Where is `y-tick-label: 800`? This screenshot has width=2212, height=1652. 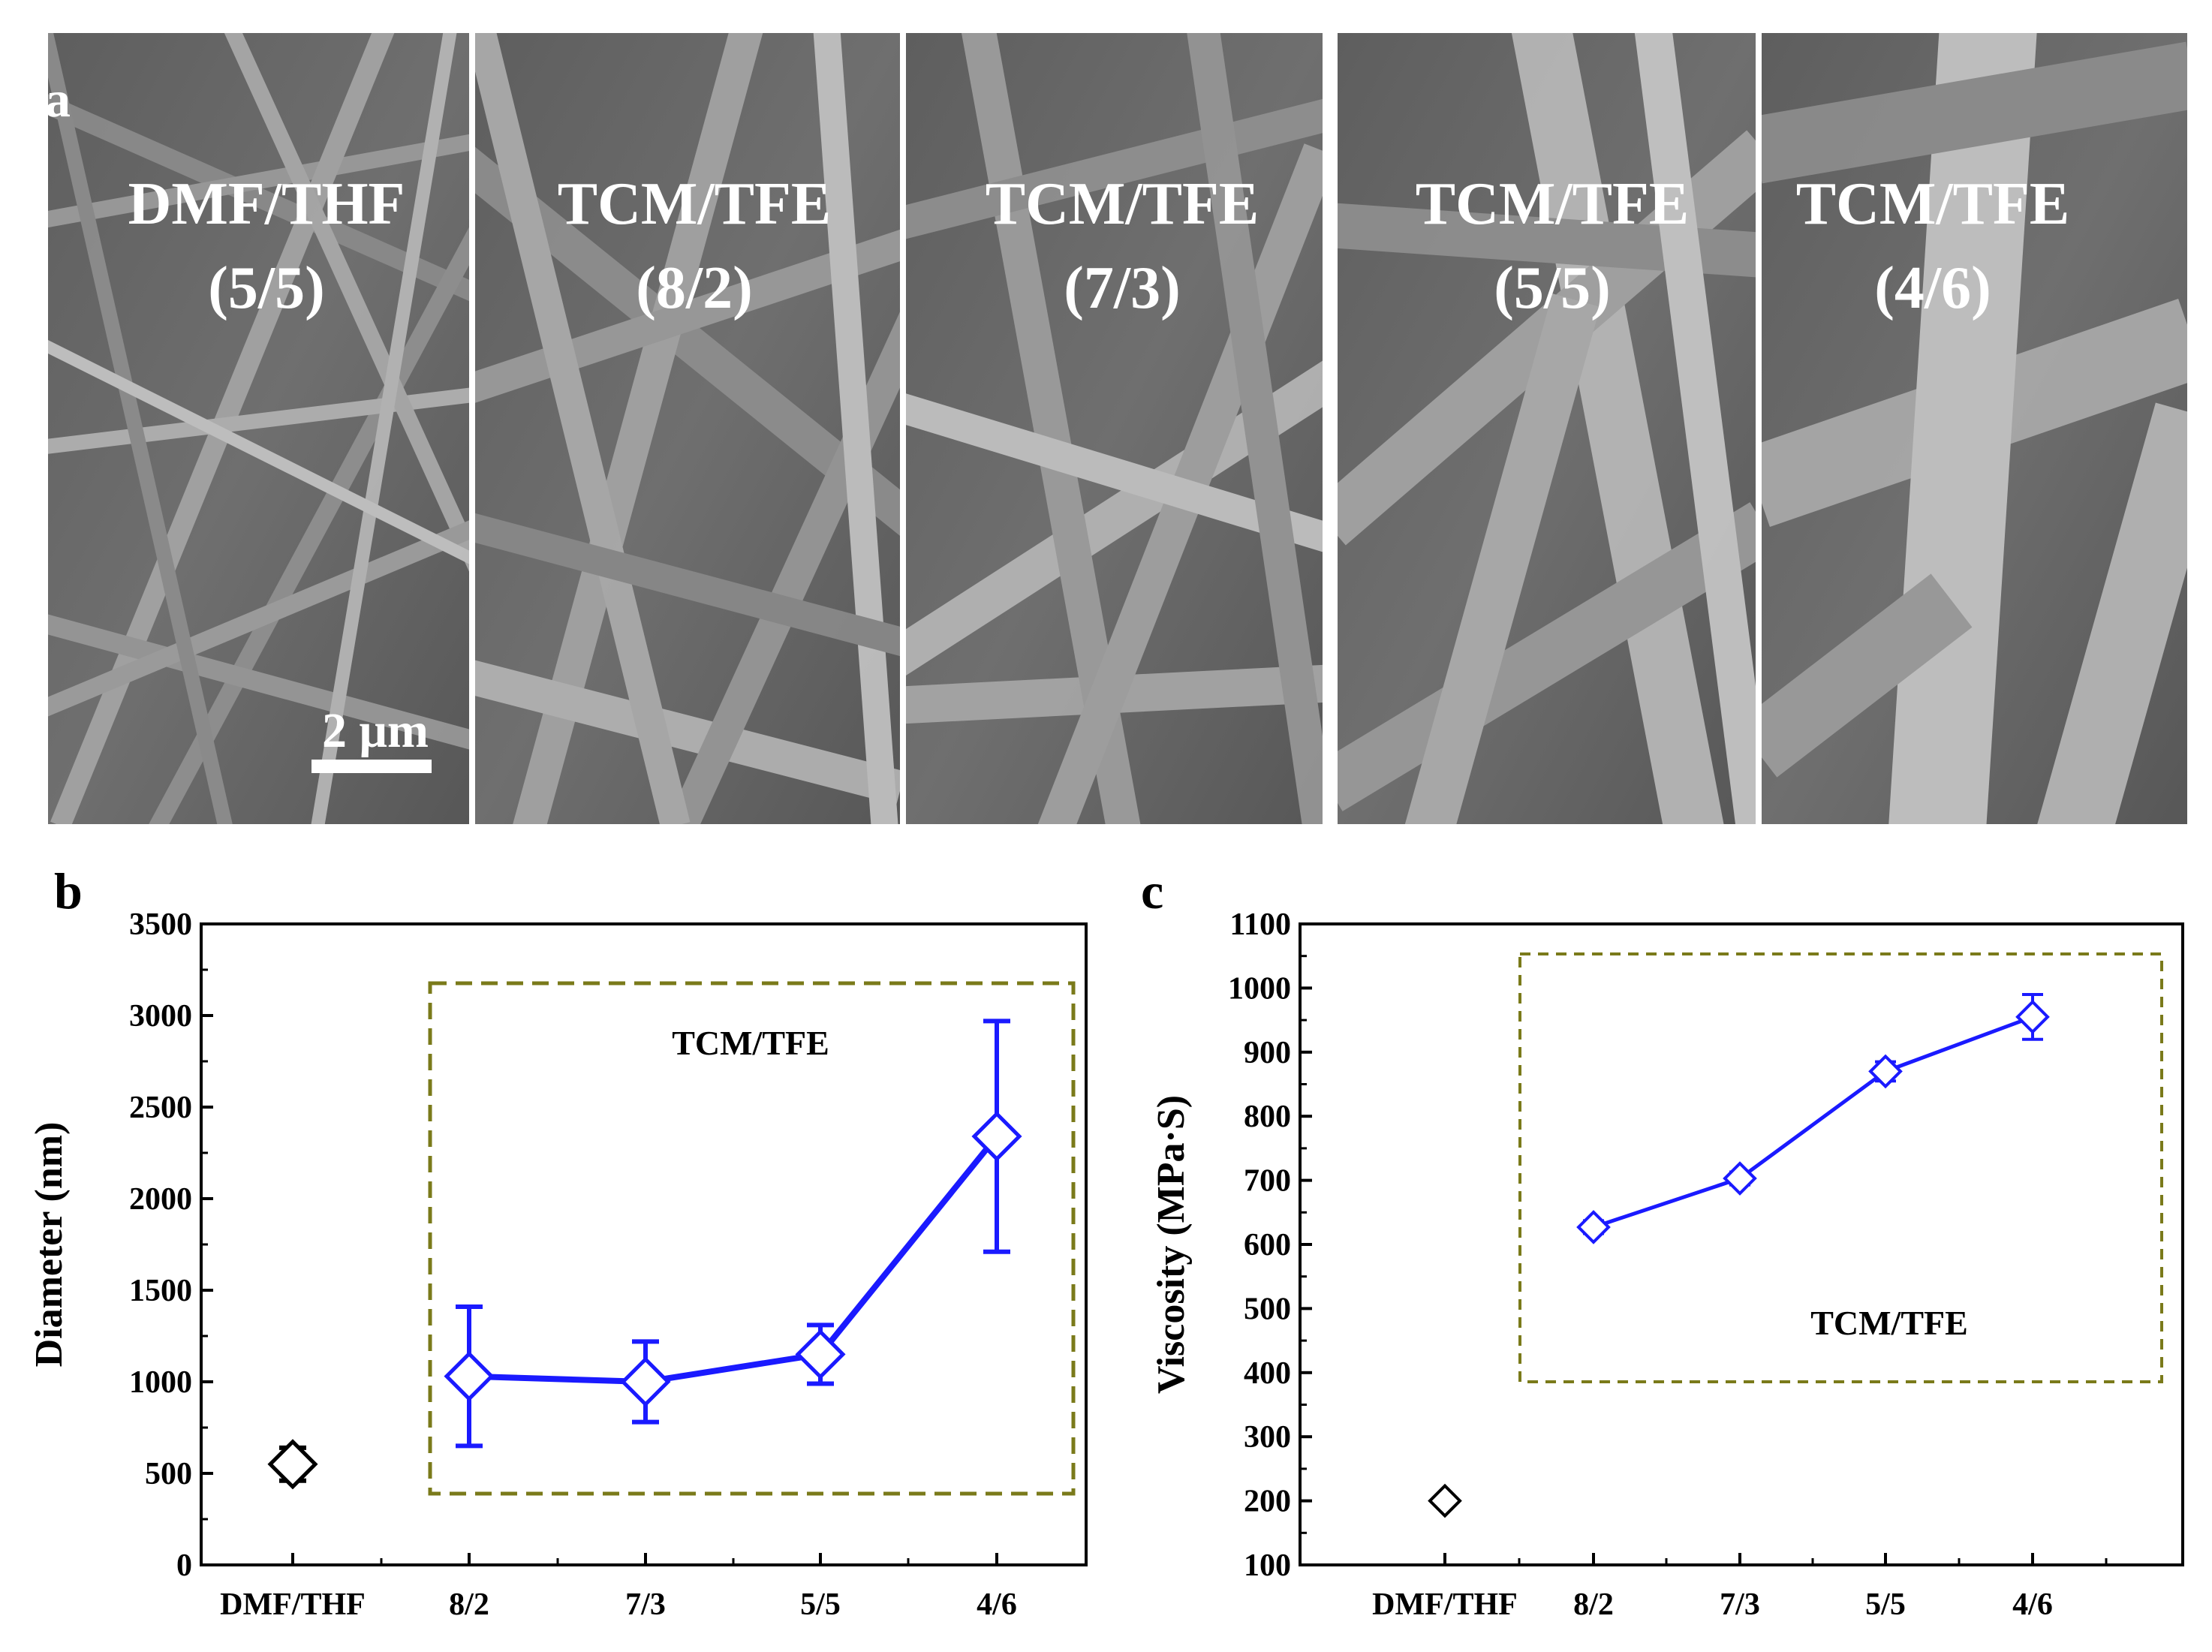 y-tick-label: 800 is located at coordinates (1267, 1117).